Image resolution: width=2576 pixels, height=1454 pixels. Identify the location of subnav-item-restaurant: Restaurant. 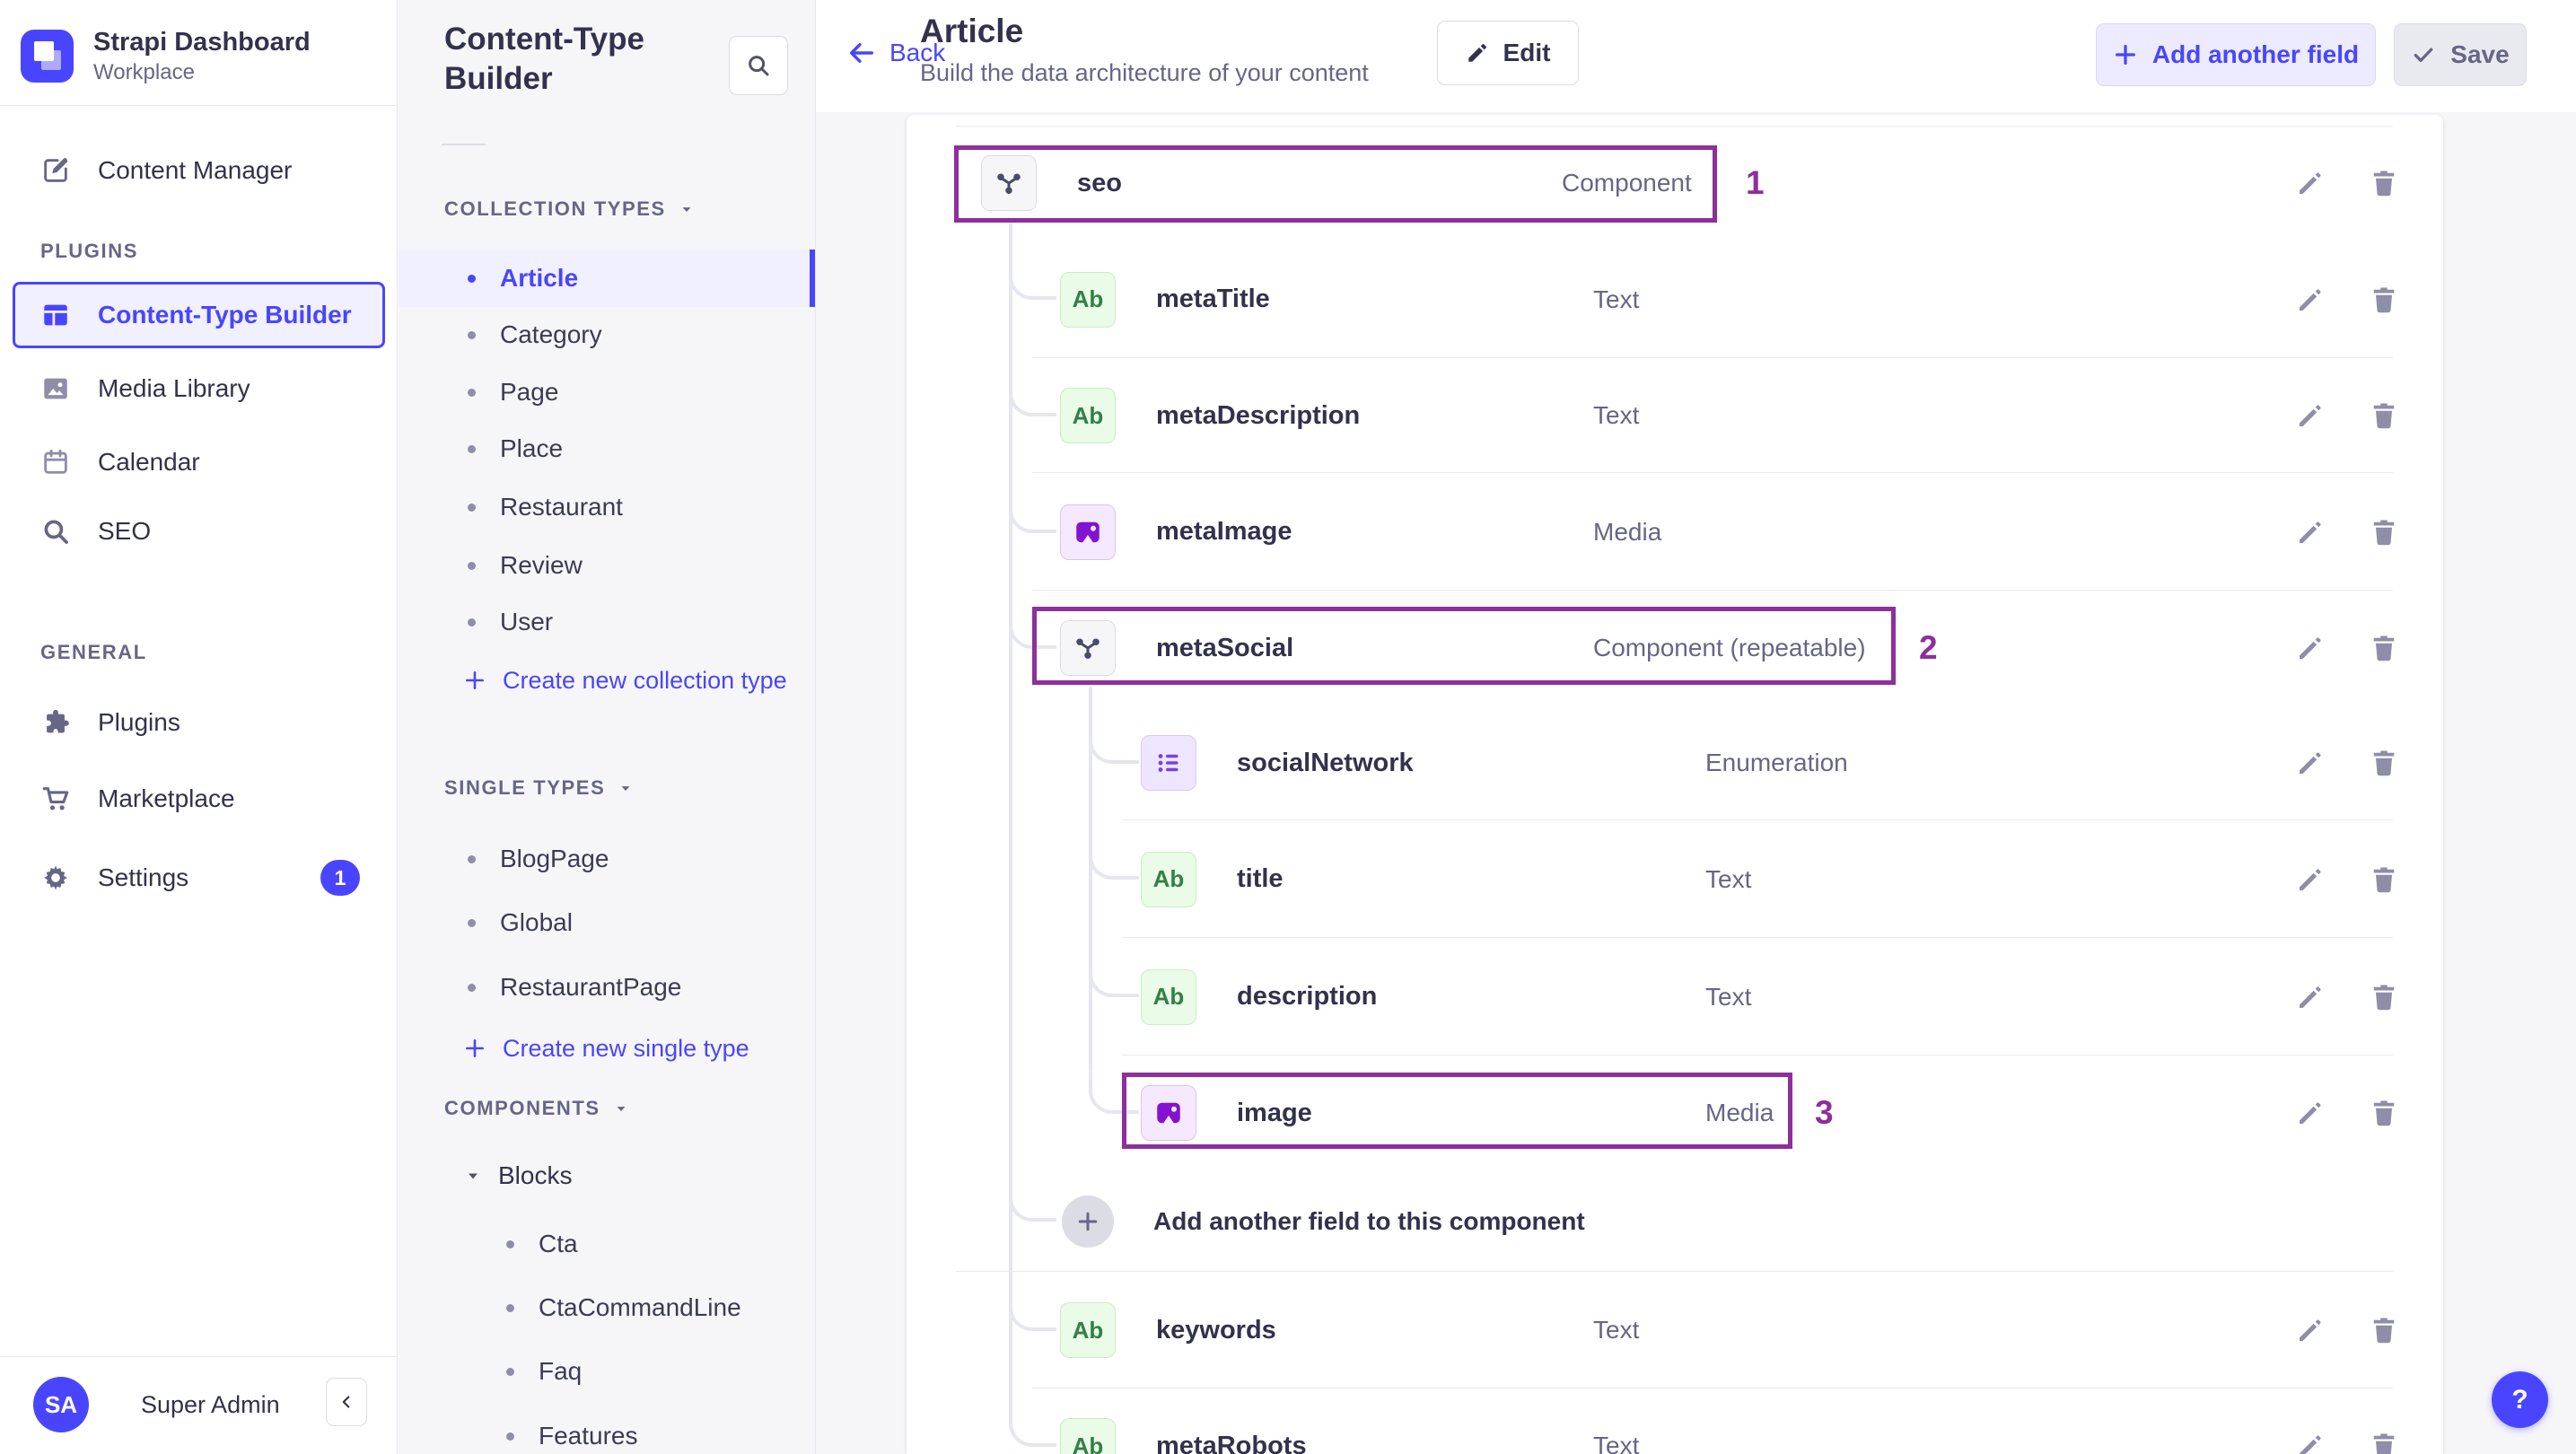
(607, 507).